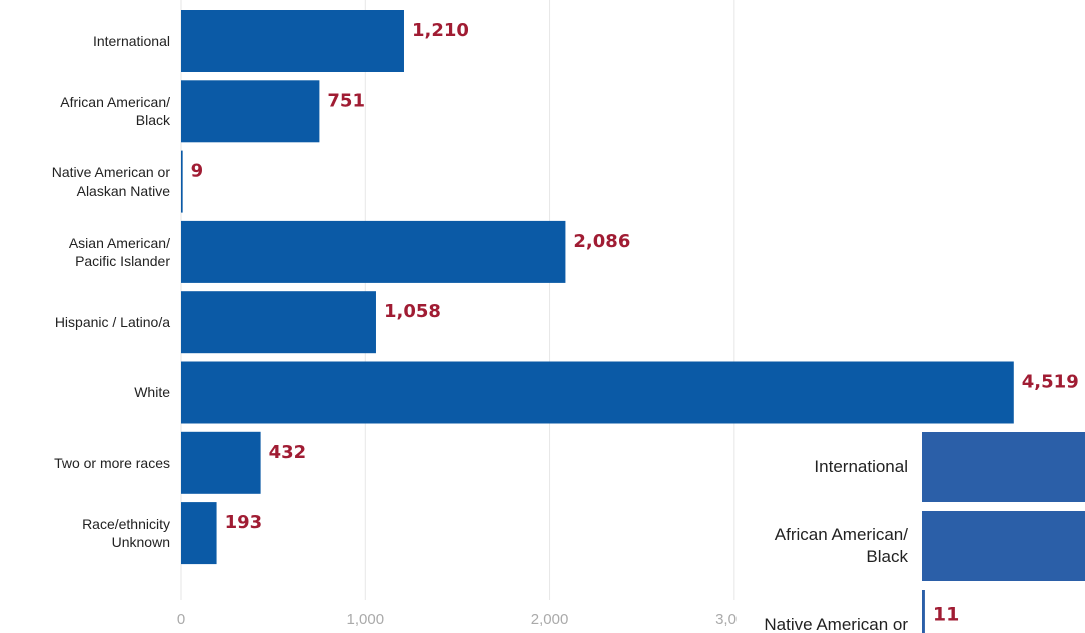  I want to click on x-tick-label: 0, so click(181, 619).